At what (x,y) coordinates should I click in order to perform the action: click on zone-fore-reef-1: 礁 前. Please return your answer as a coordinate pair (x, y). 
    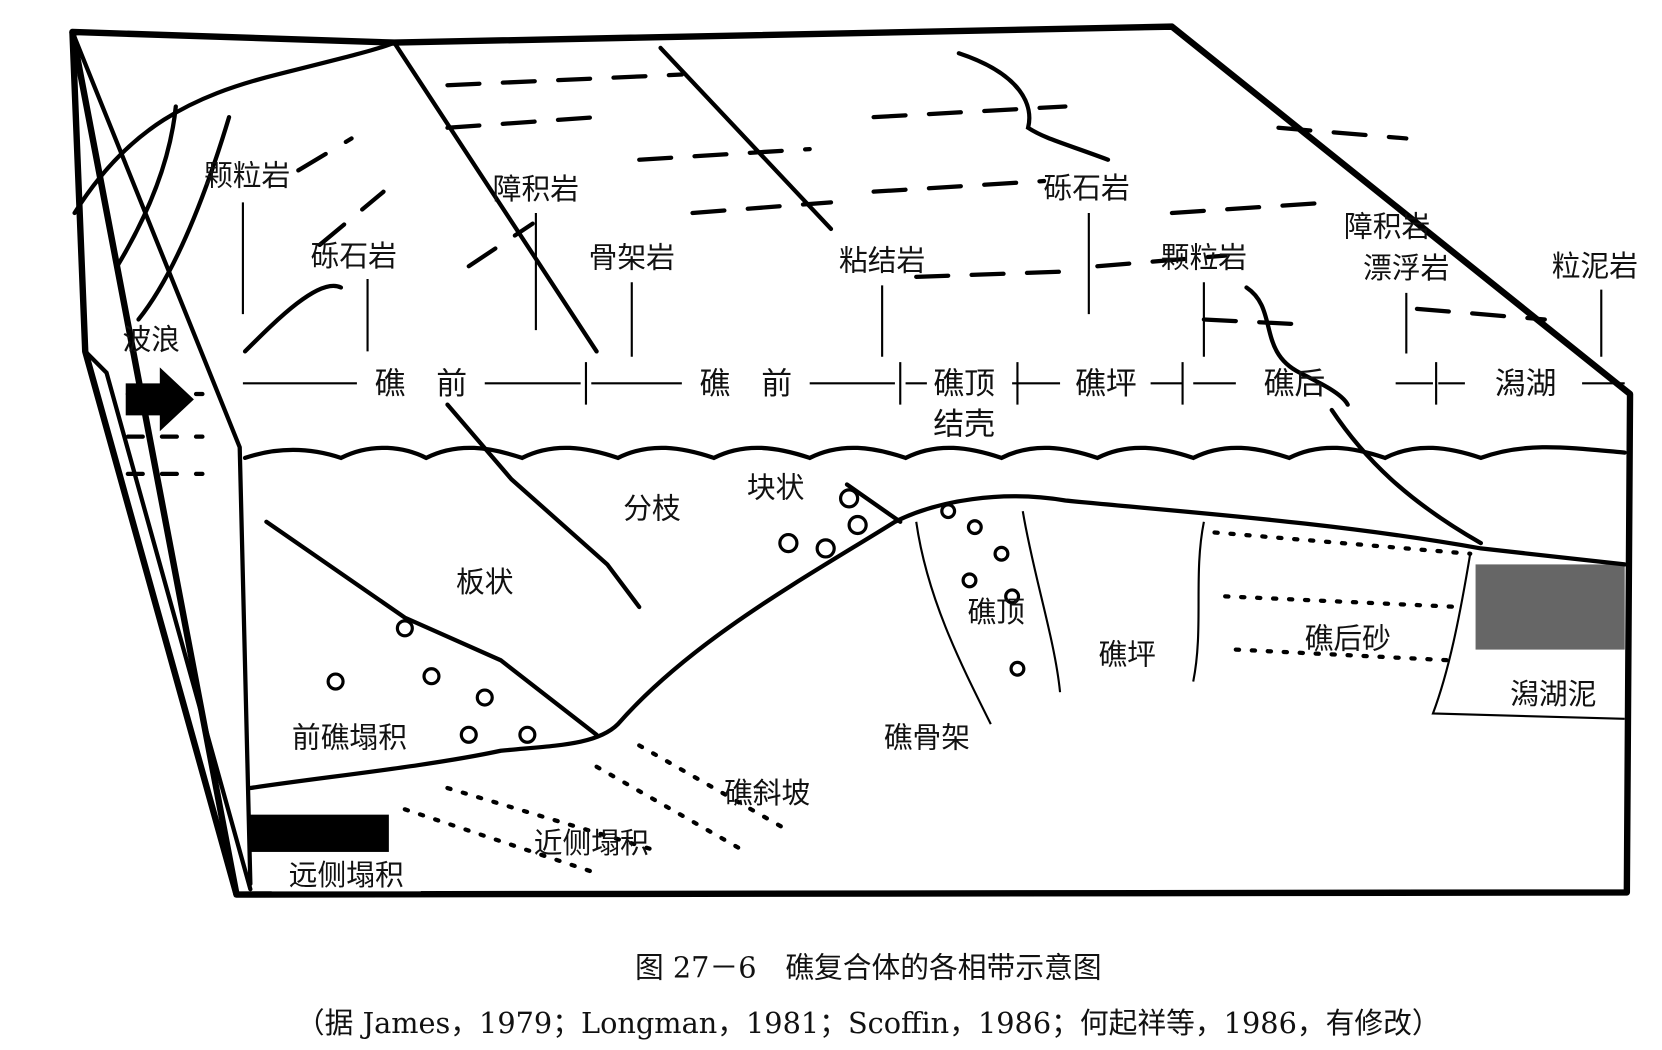
    Looking at the image, I should click on (421, 384).